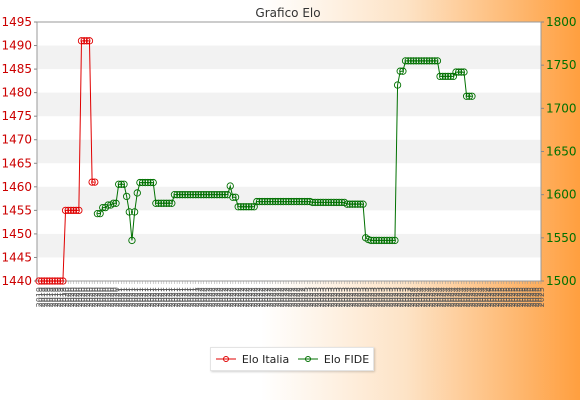 This screenshot has height=400, width=580. I want to click on legend-item-elo-fide: Elo FIDE, so click(333, 359).